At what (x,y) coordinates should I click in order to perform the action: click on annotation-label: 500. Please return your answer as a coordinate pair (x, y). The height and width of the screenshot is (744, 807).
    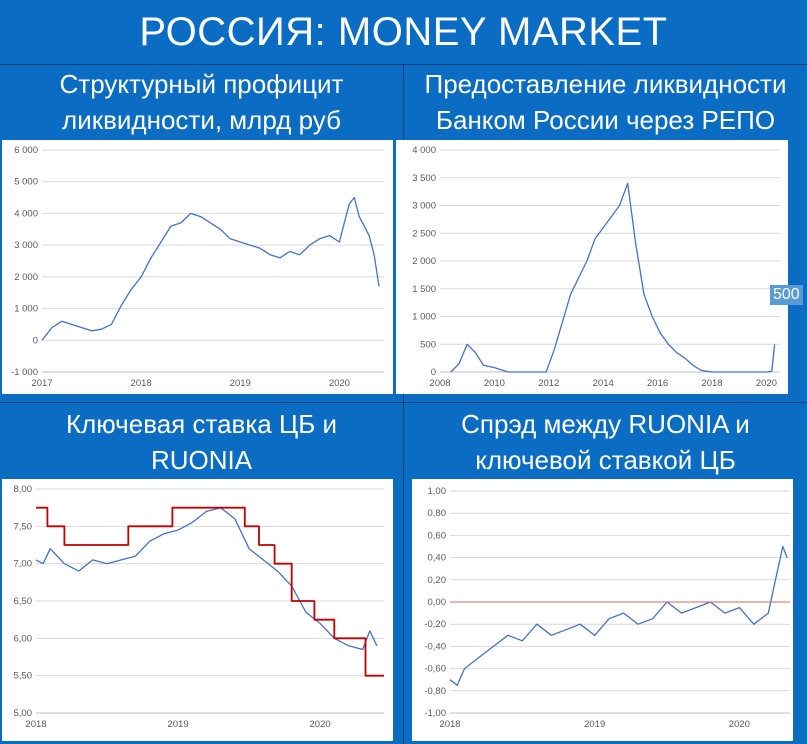
    Looking at the image, I should click on (786, 295).